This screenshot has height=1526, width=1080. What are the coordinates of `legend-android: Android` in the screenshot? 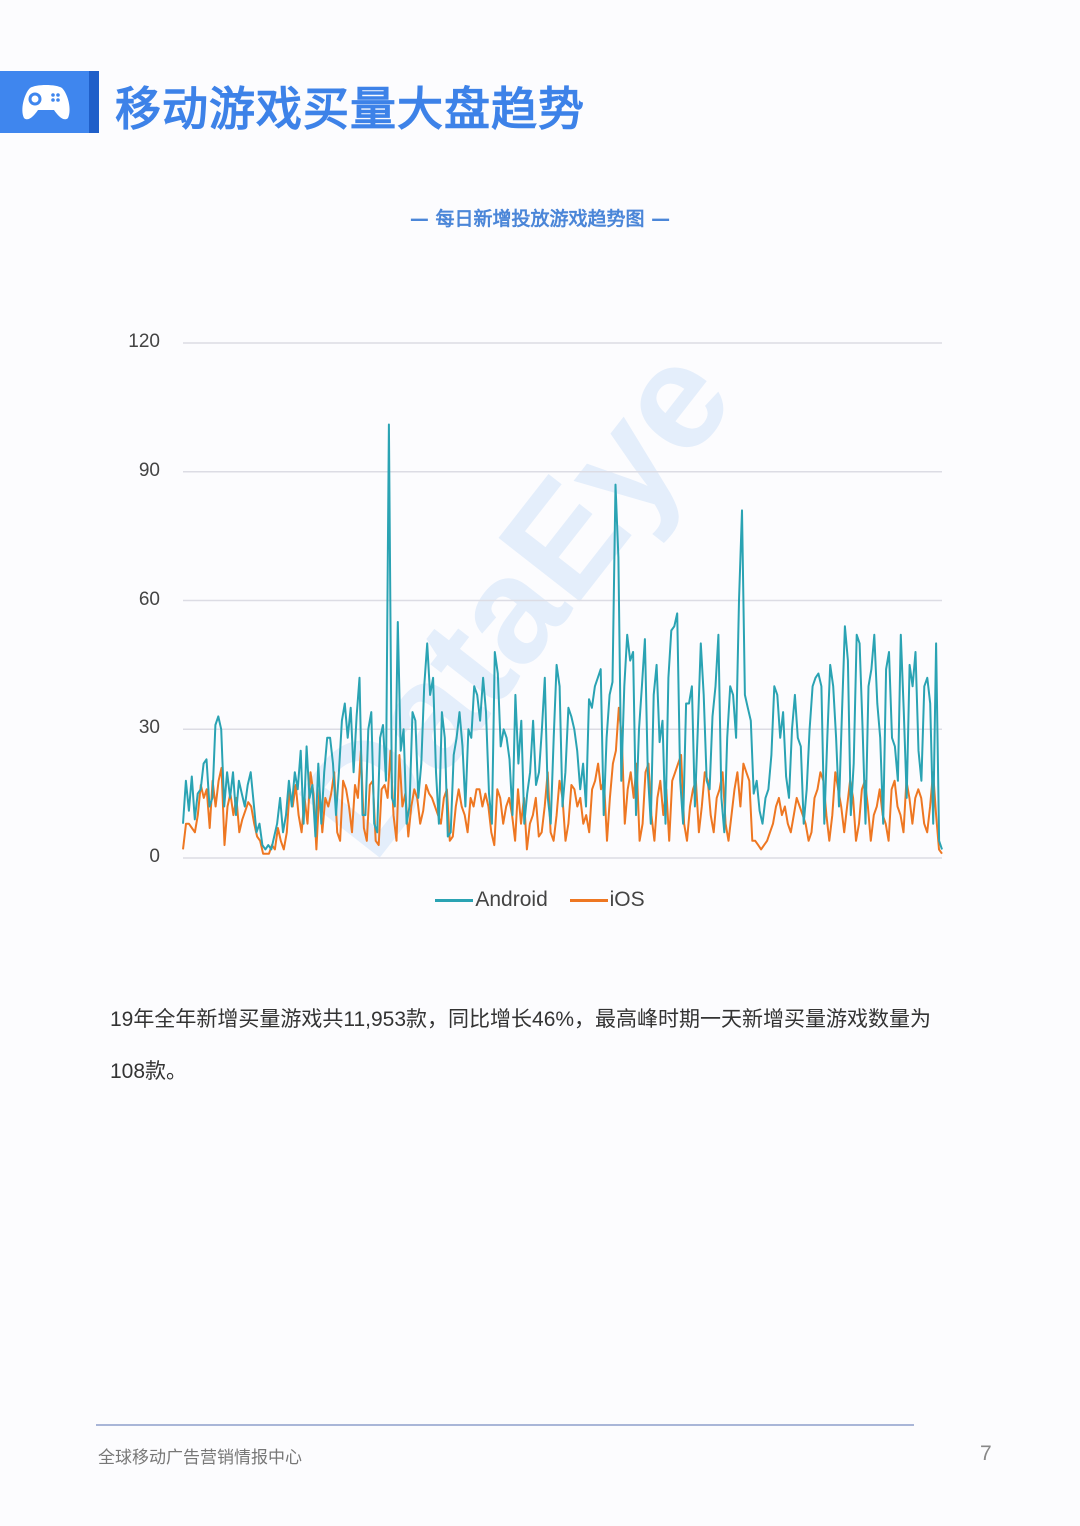 It's located at (491, 900).